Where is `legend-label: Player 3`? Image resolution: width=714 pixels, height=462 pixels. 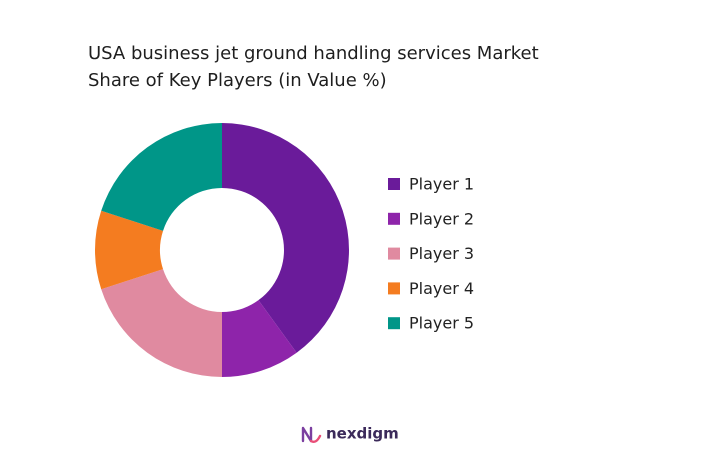
legend-label: Player 3 is located at coordinates (441, 253).